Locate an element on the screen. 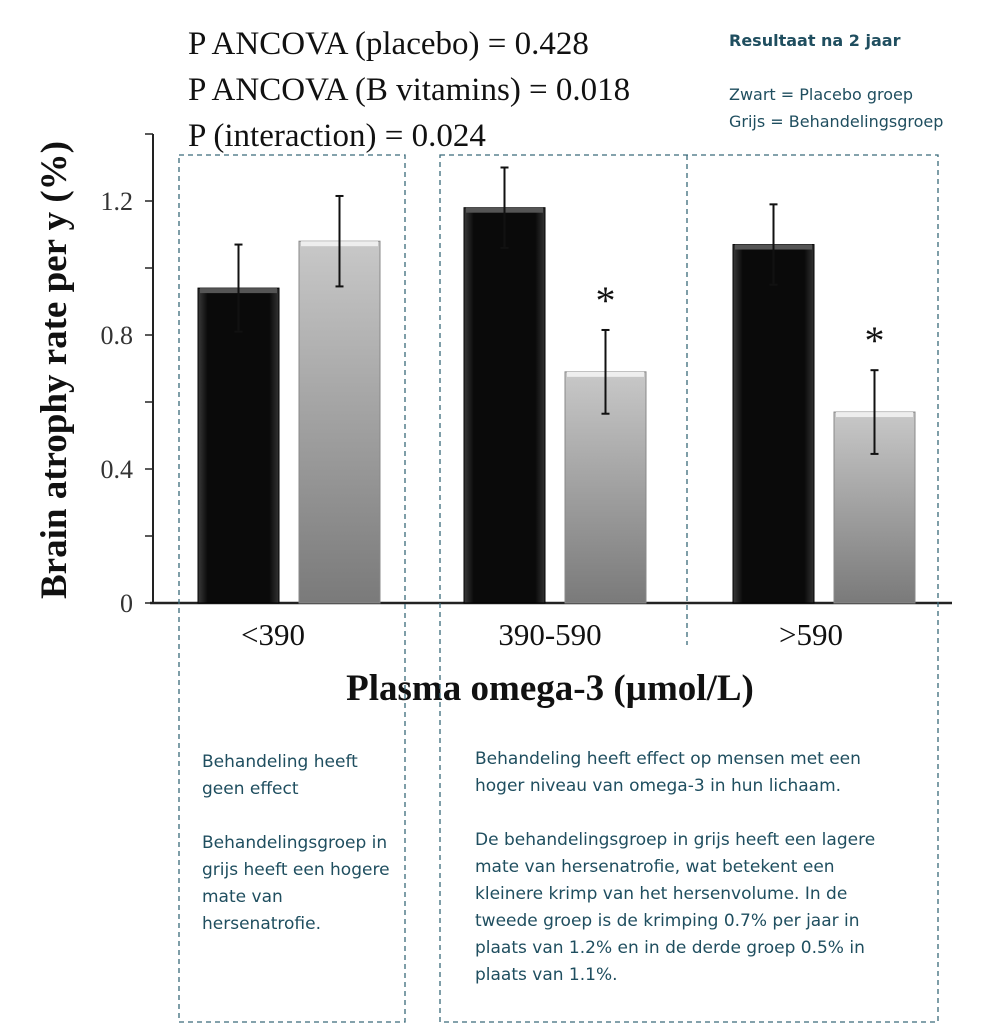  stat-interaction: P (interaction) = 0.024 is located at coordinates (337, 136).